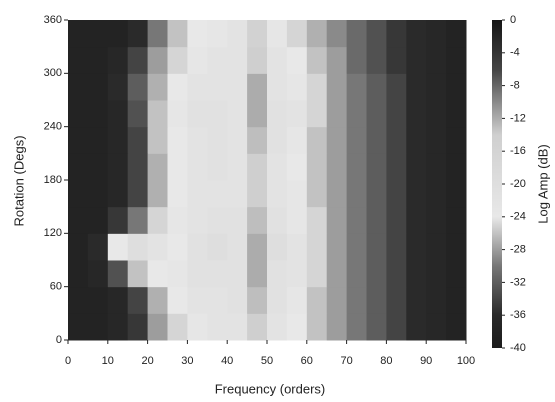  Describe the element at coordinates (426, 361) in the screenshot. I see `x-tick-label: 90` at that location.